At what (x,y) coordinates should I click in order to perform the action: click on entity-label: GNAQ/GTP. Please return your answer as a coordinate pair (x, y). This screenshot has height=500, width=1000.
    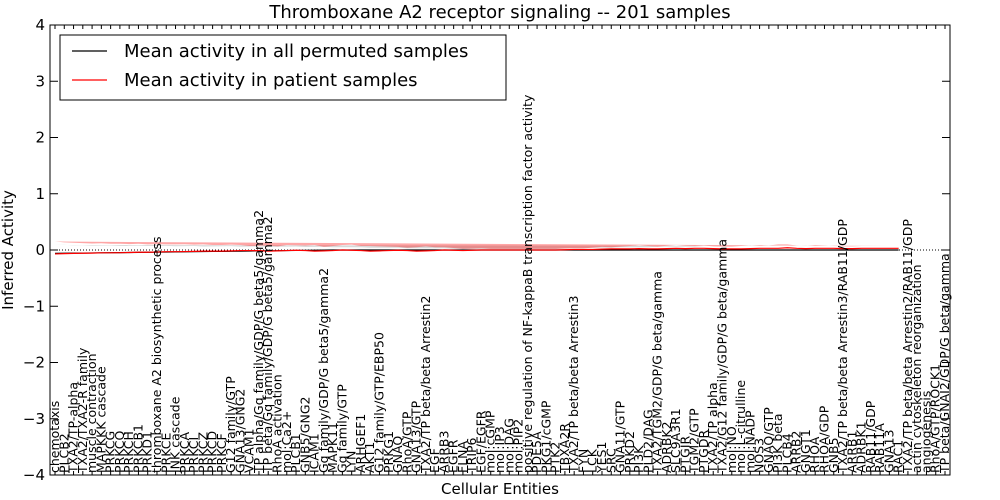
    Looking at the image, I should click on (768, 440).